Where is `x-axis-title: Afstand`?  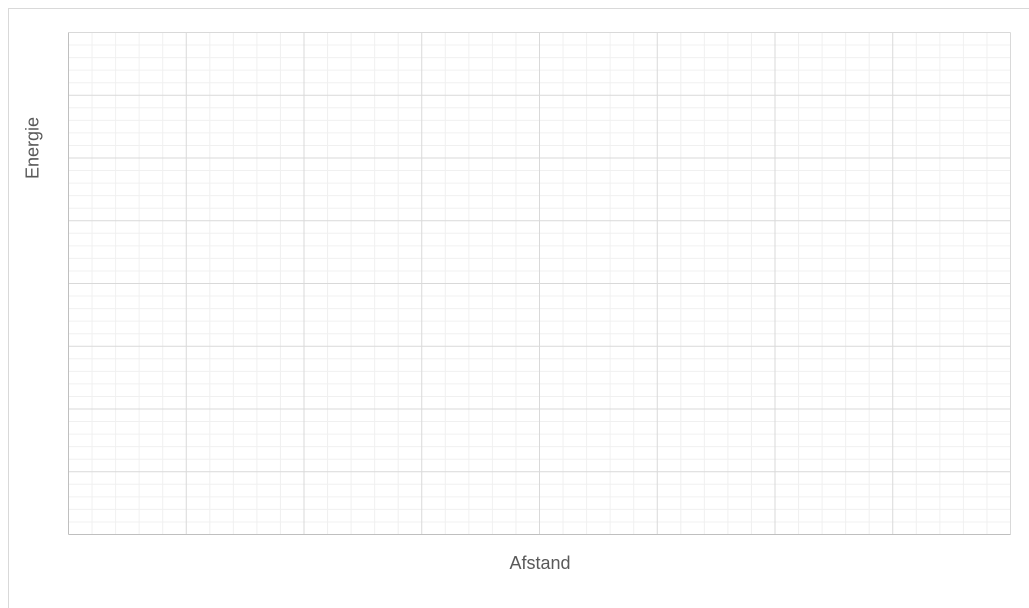 x-axis-title: Afstand is located at coordinates (540, 563).